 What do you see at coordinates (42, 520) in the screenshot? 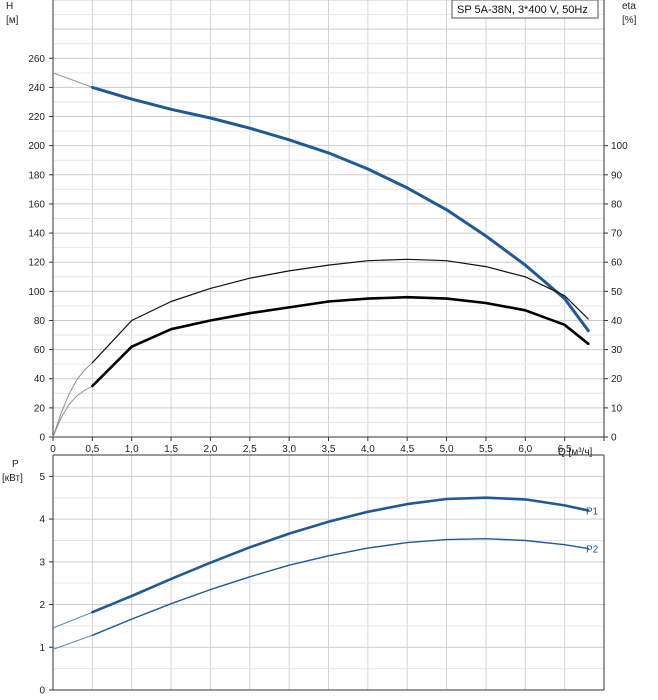
I see `p-tick-label: 4` at bounding box center [42, 520].